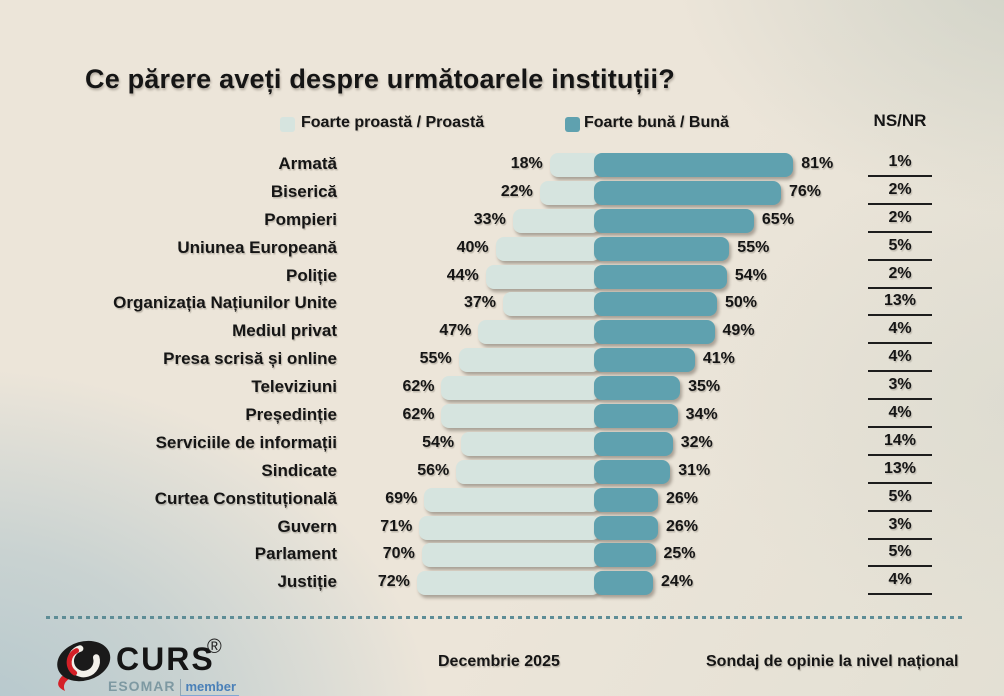 The height and width of the screenshot is (696, 1004). I want to click on chart-row: Președinție 62% 34% 4%, so click(502, 416).